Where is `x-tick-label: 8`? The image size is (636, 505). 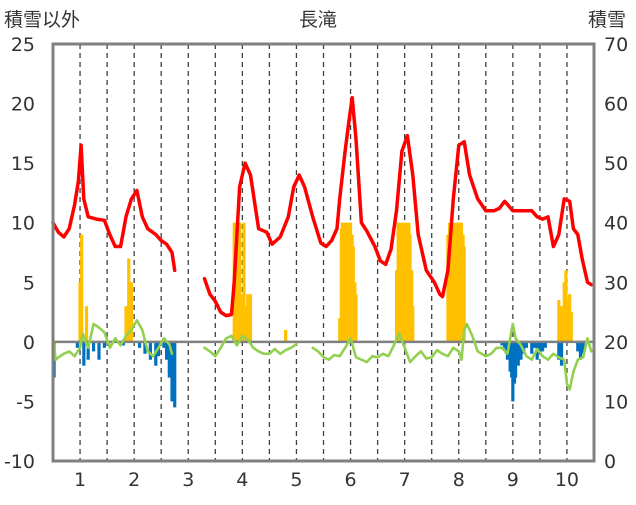 x-tick-label: 8 is located at coordinates (459, 480).